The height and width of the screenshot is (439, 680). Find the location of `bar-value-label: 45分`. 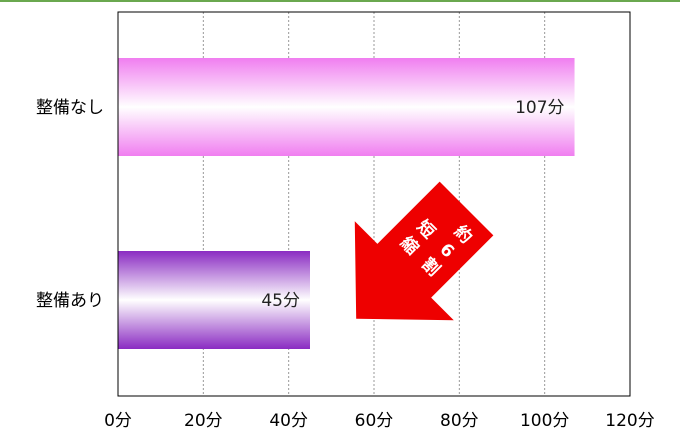

bar-value-label: 45分 is located at coordinates (280, 301).